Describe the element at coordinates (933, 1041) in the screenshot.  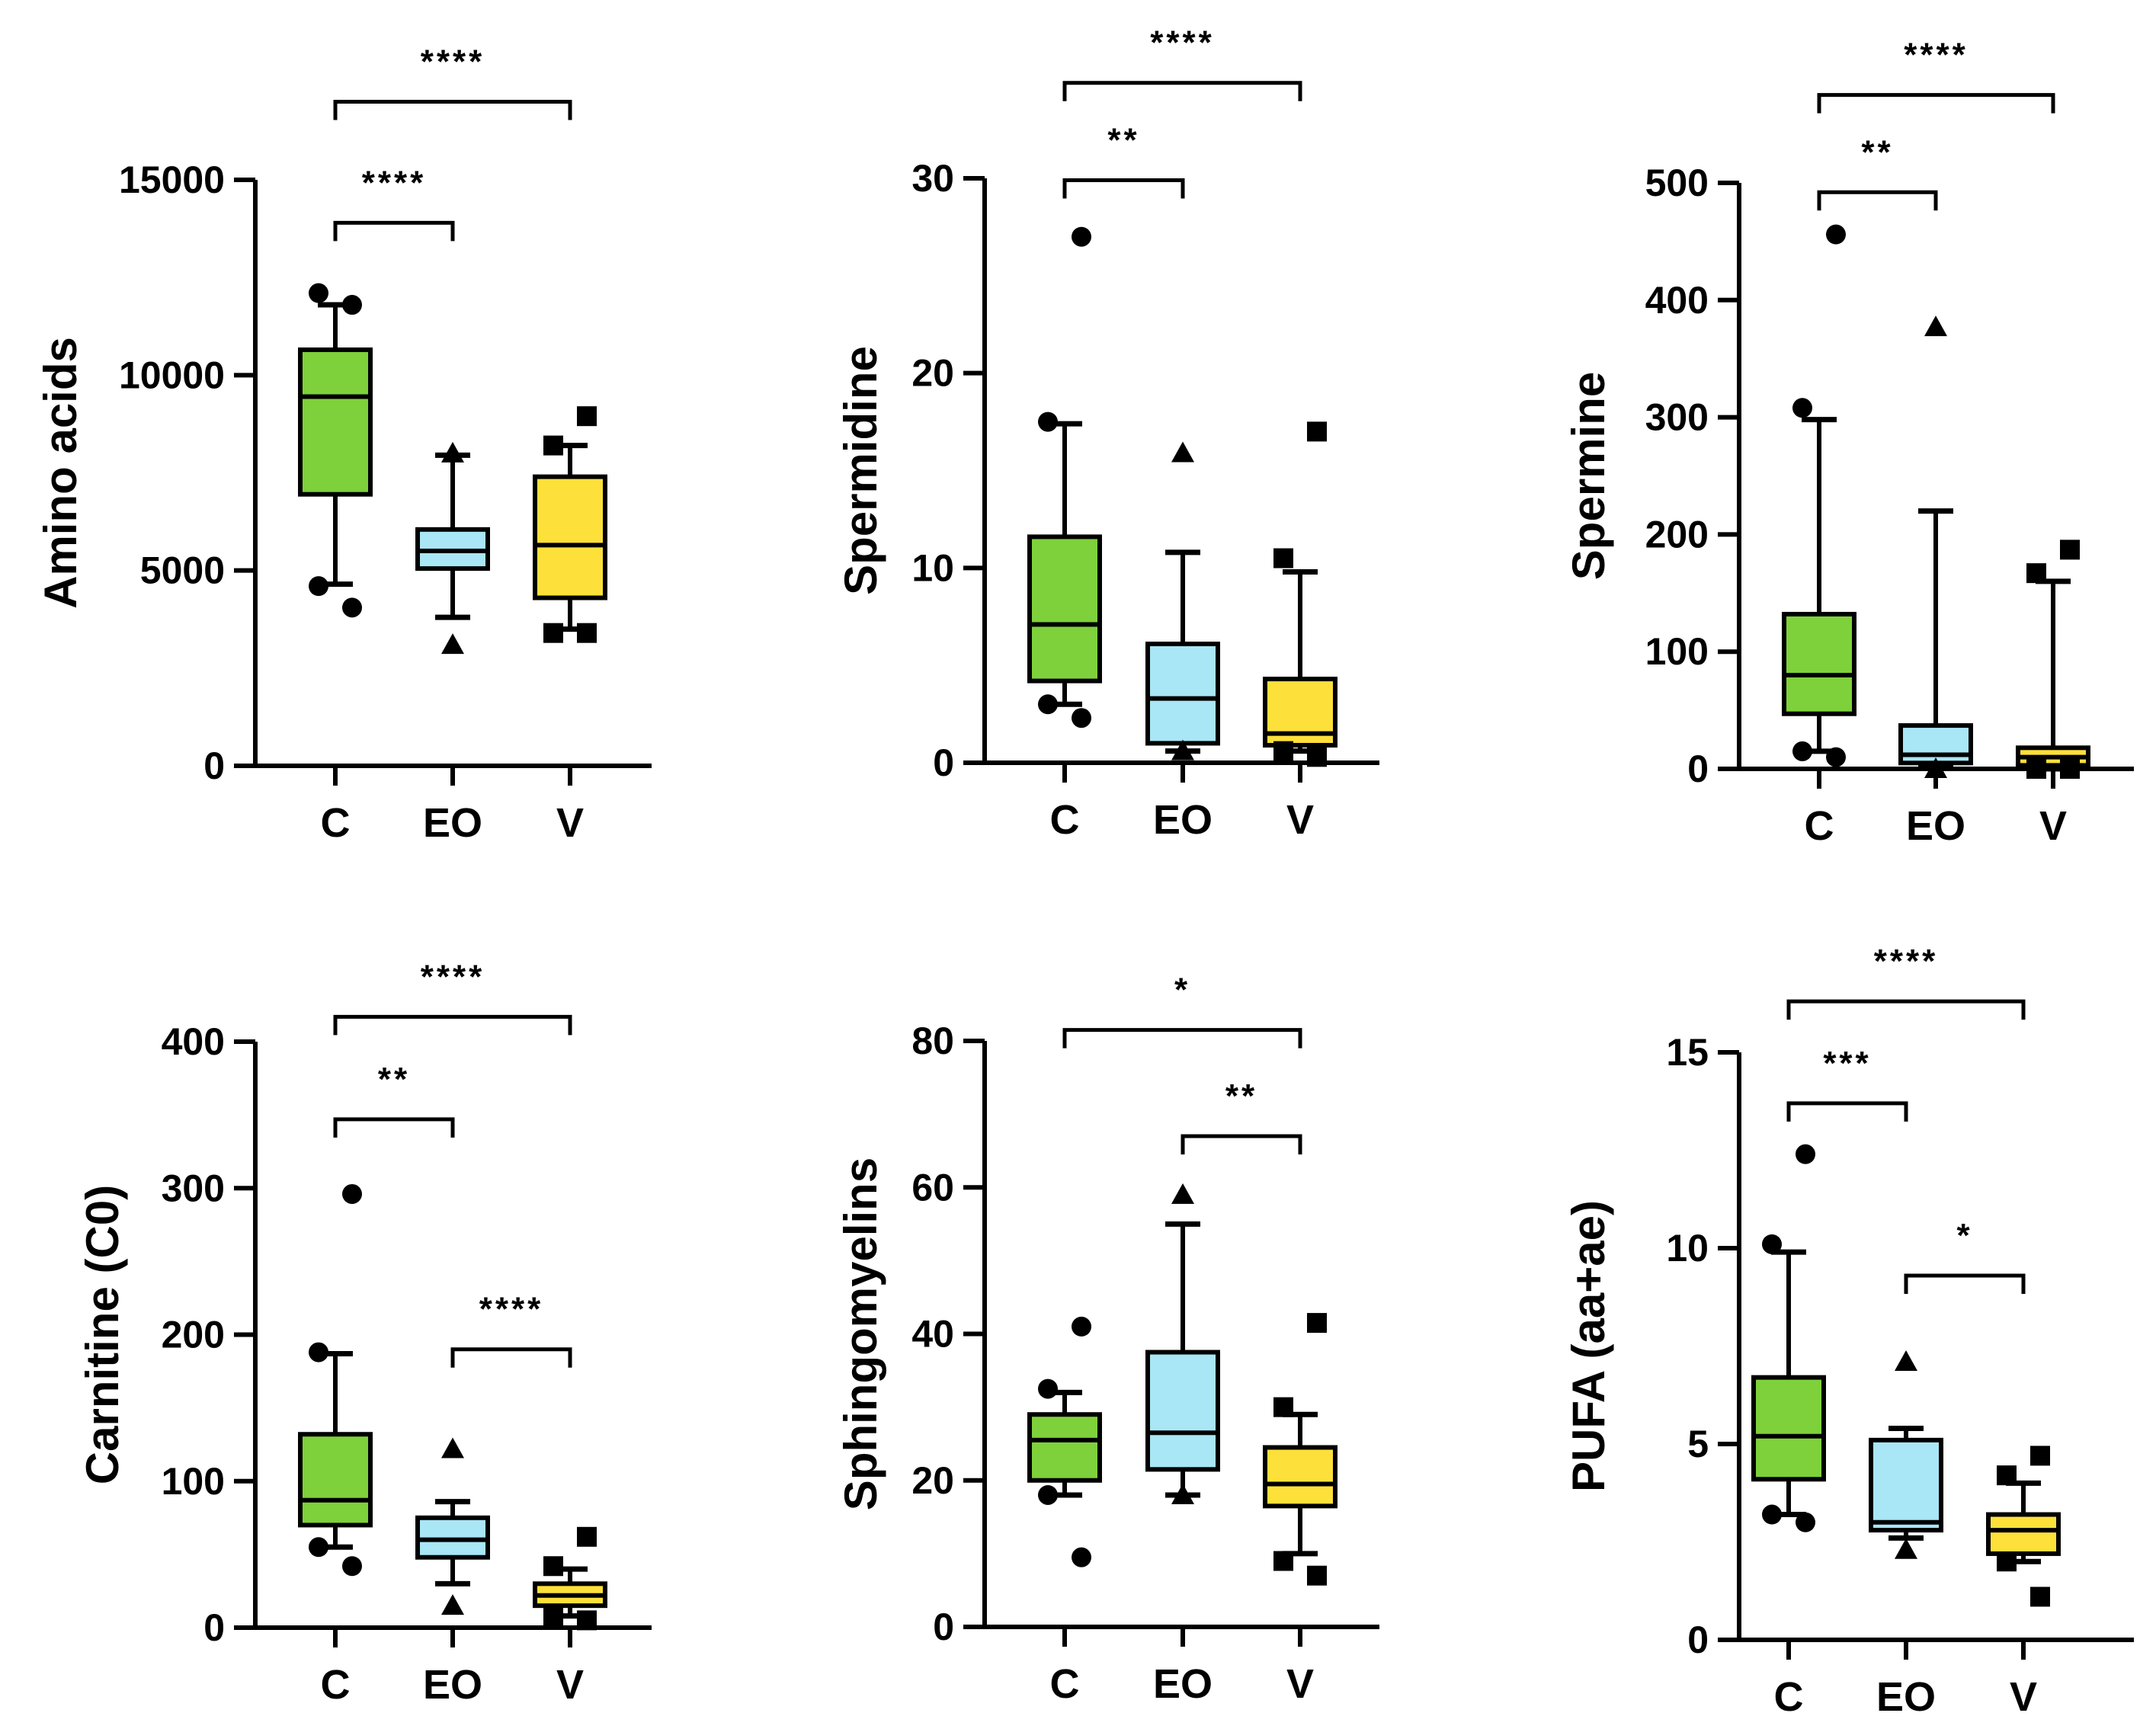
I see `y-tick-label: 80` at that location.